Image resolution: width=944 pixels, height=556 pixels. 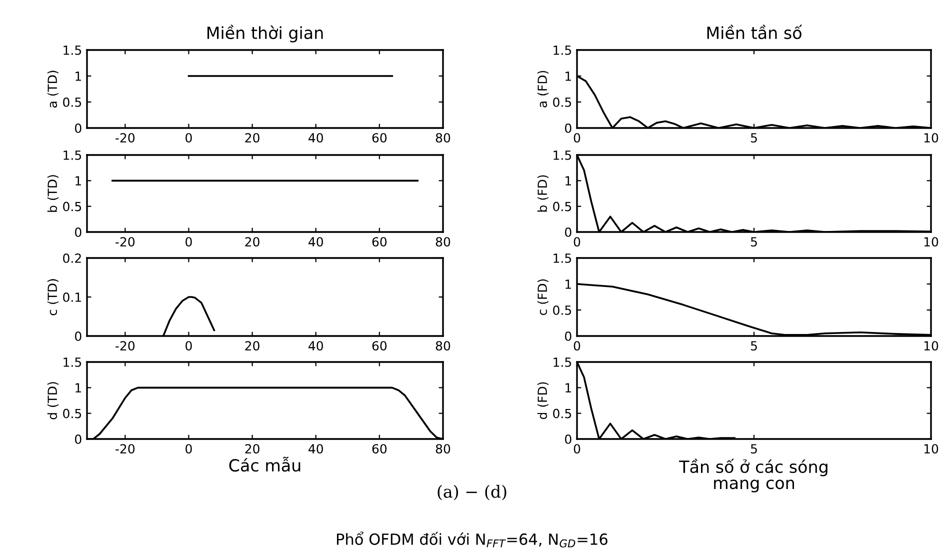 What do you see at coordinates (265, 33) in the screenshot?
I see `chart-title: Miền thời gian` at bounding box center [265, 33].